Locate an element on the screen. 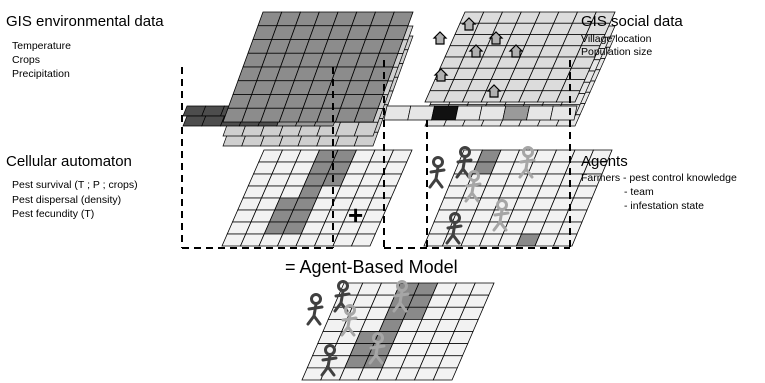 The height and width of the screenshot is (383, 765). plus-operator: + is located at coordinates (356, 215).